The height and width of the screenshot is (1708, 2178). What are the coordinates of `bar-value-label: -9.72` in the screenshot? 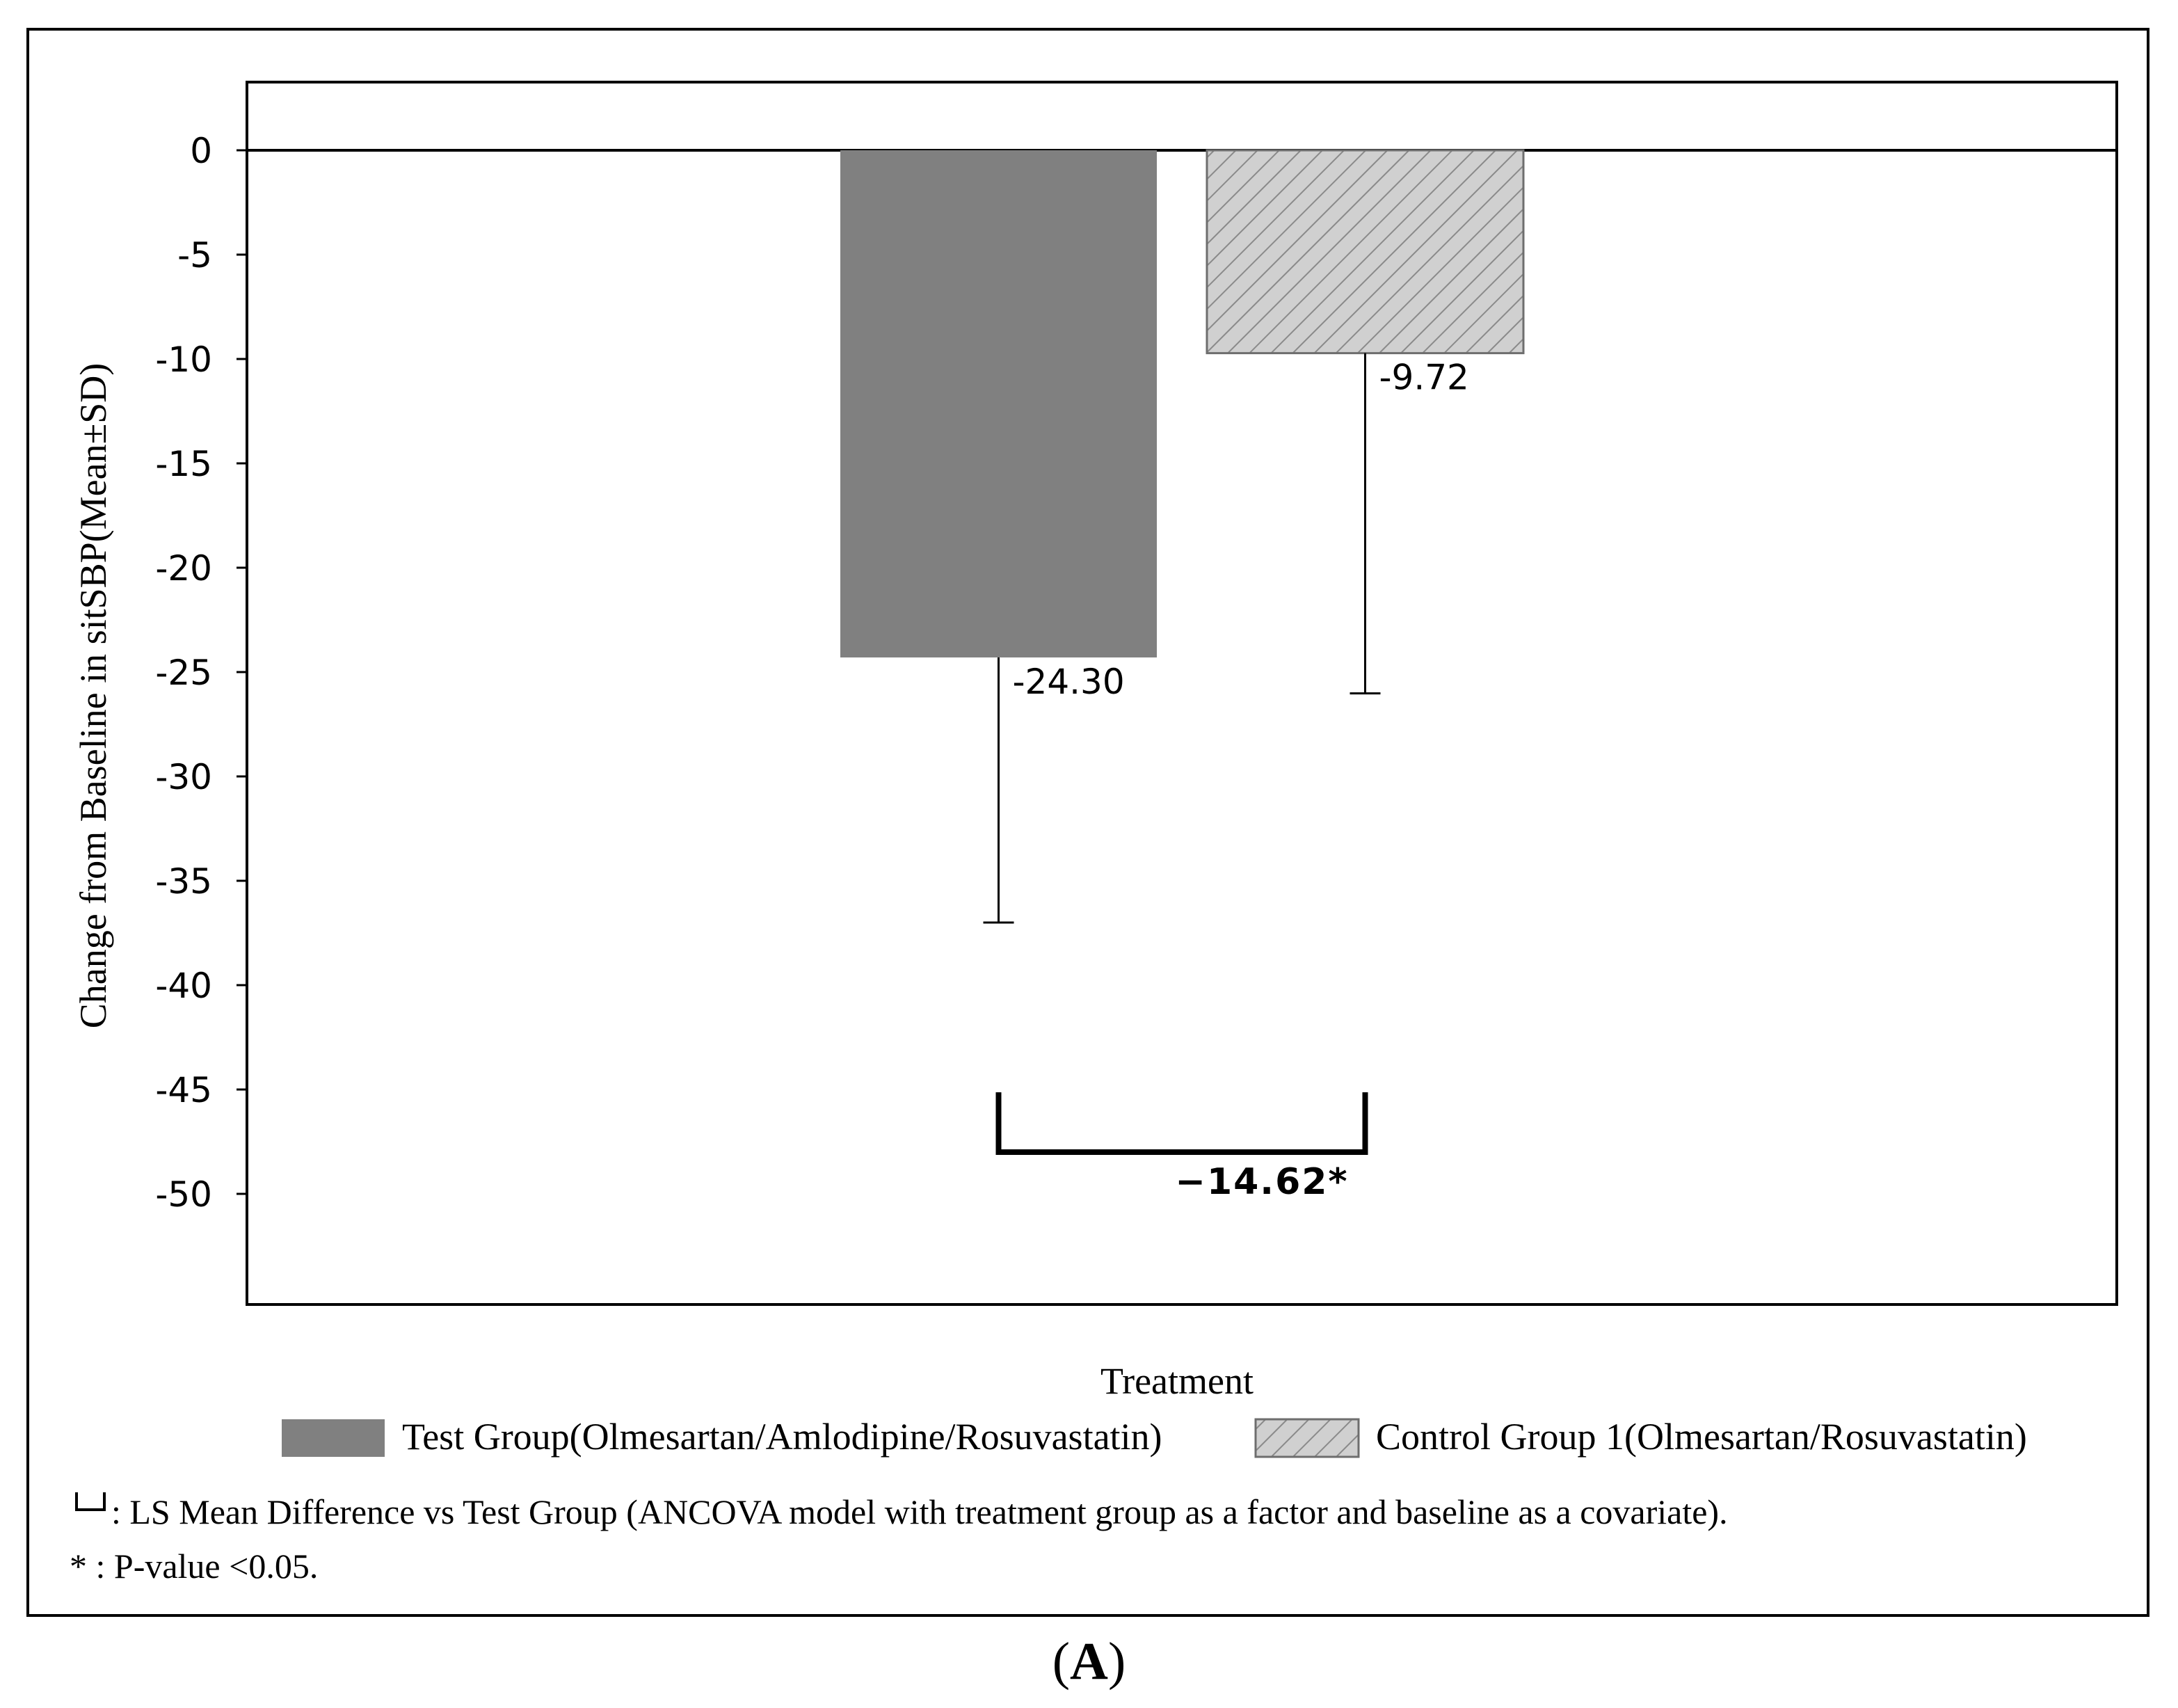 It's located at (1424, 378).